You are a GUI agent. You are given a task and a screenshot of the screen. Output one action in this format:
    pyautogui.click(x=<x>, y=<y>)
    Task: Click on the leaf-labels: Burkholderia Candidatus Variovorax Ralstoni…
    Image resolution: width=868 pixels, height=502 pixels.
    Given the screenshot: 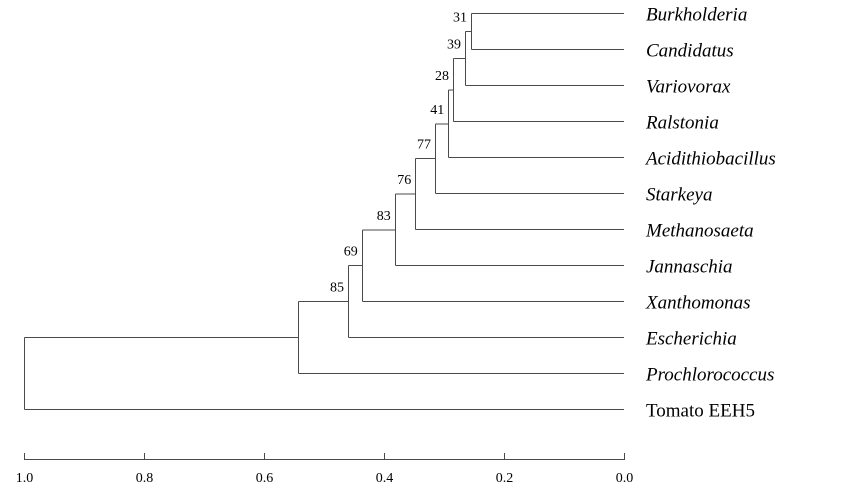 What is the action you would take?
    pyautogui.click(x=710, y=213)
    